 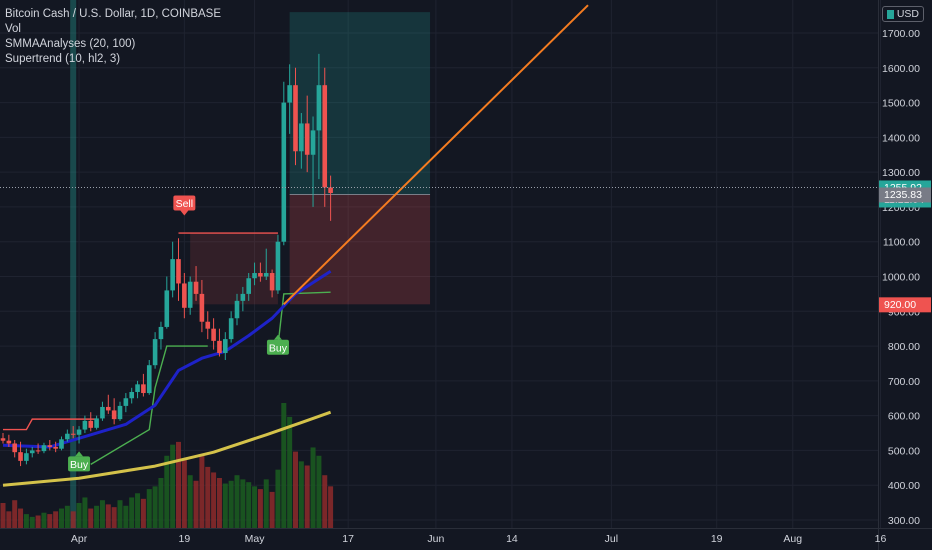 I want to click on smma-slow-line, so click(x=167, y=448).